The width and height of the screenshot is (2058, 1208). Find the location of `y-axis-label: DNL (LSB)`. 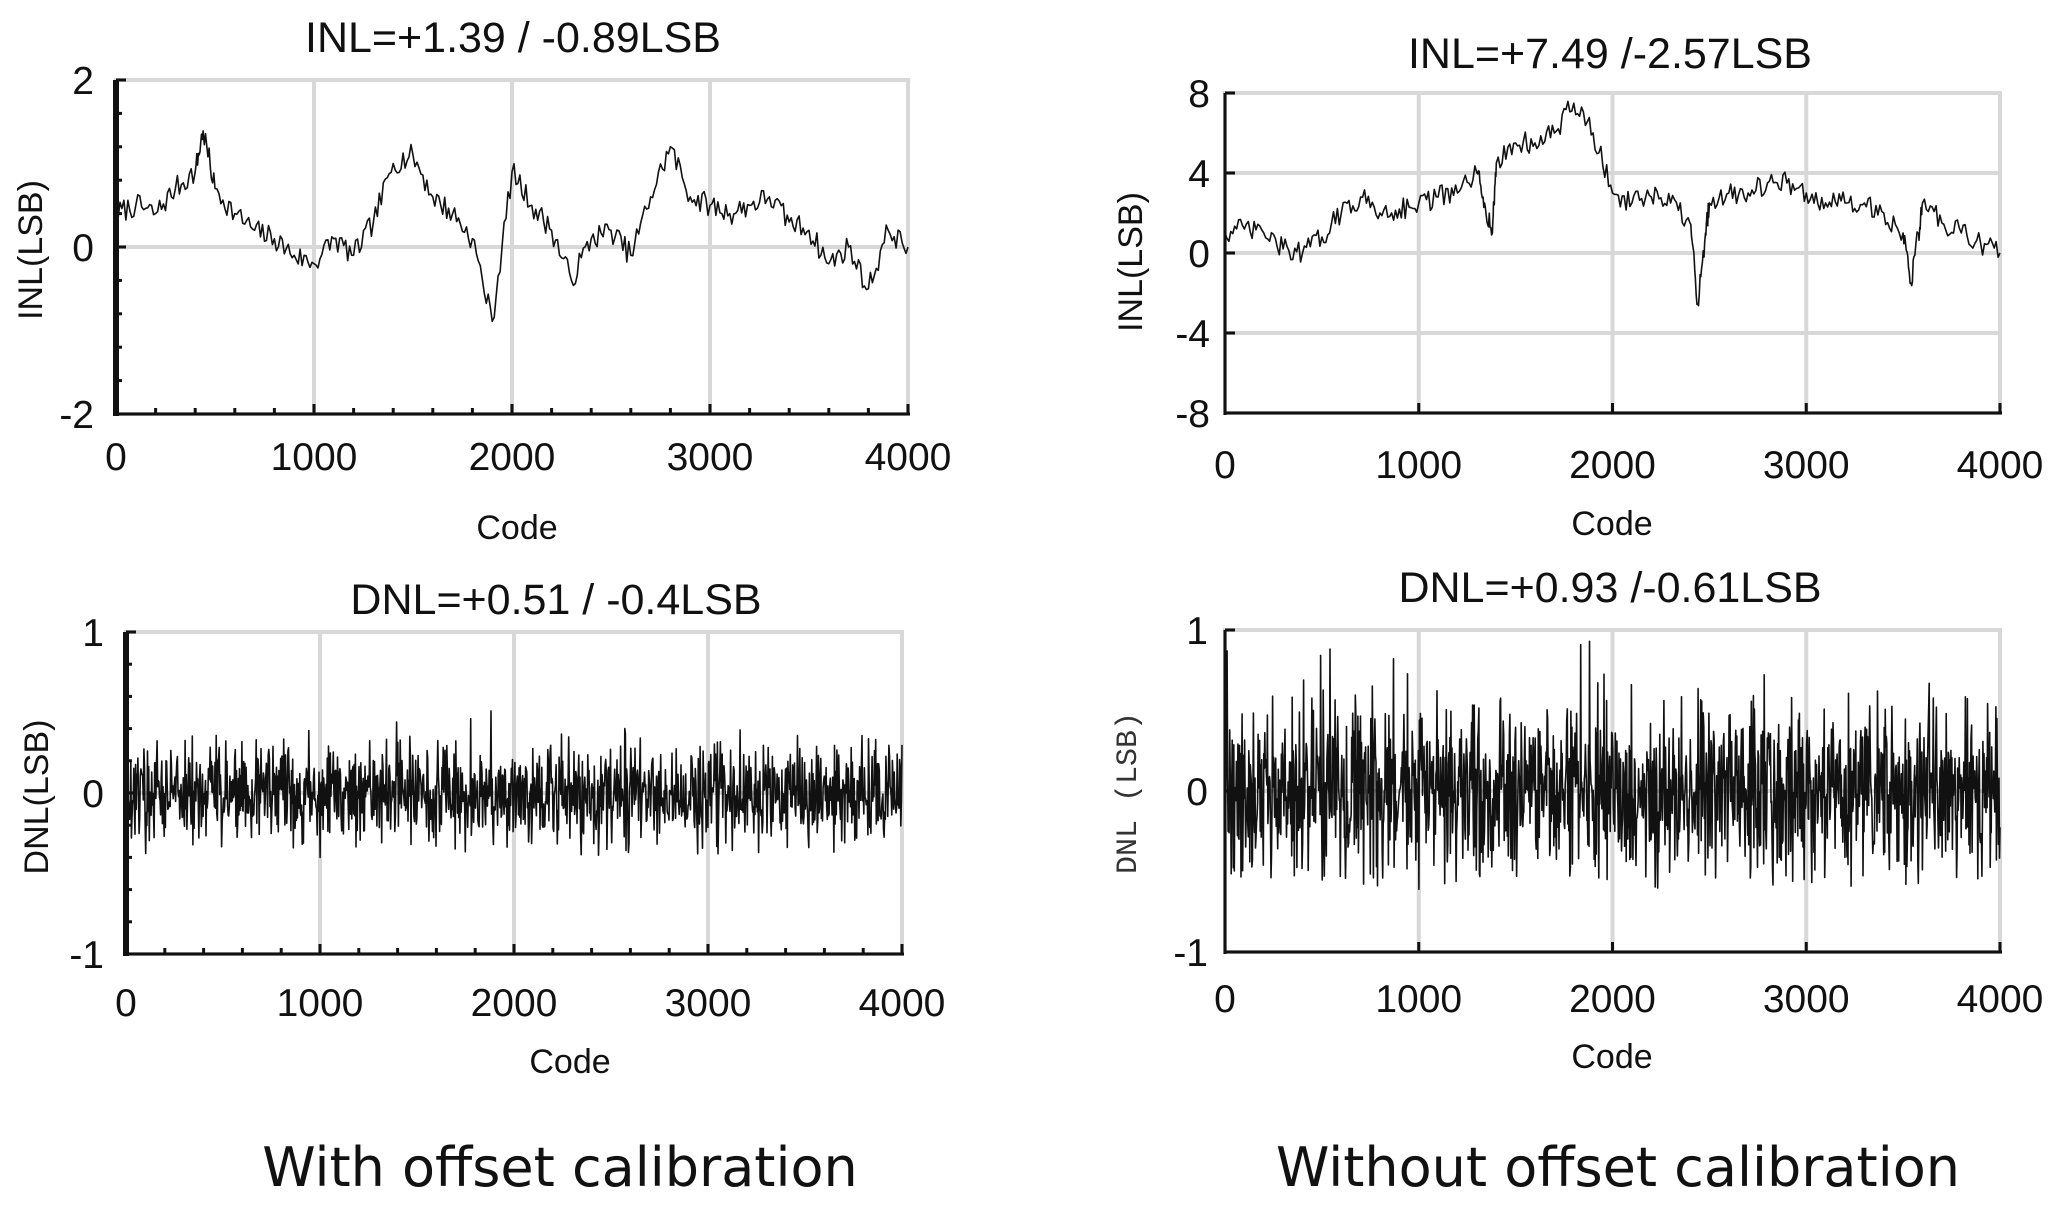

y-axis-label: DNL (LSB) is located at coordinates (1129, 793).